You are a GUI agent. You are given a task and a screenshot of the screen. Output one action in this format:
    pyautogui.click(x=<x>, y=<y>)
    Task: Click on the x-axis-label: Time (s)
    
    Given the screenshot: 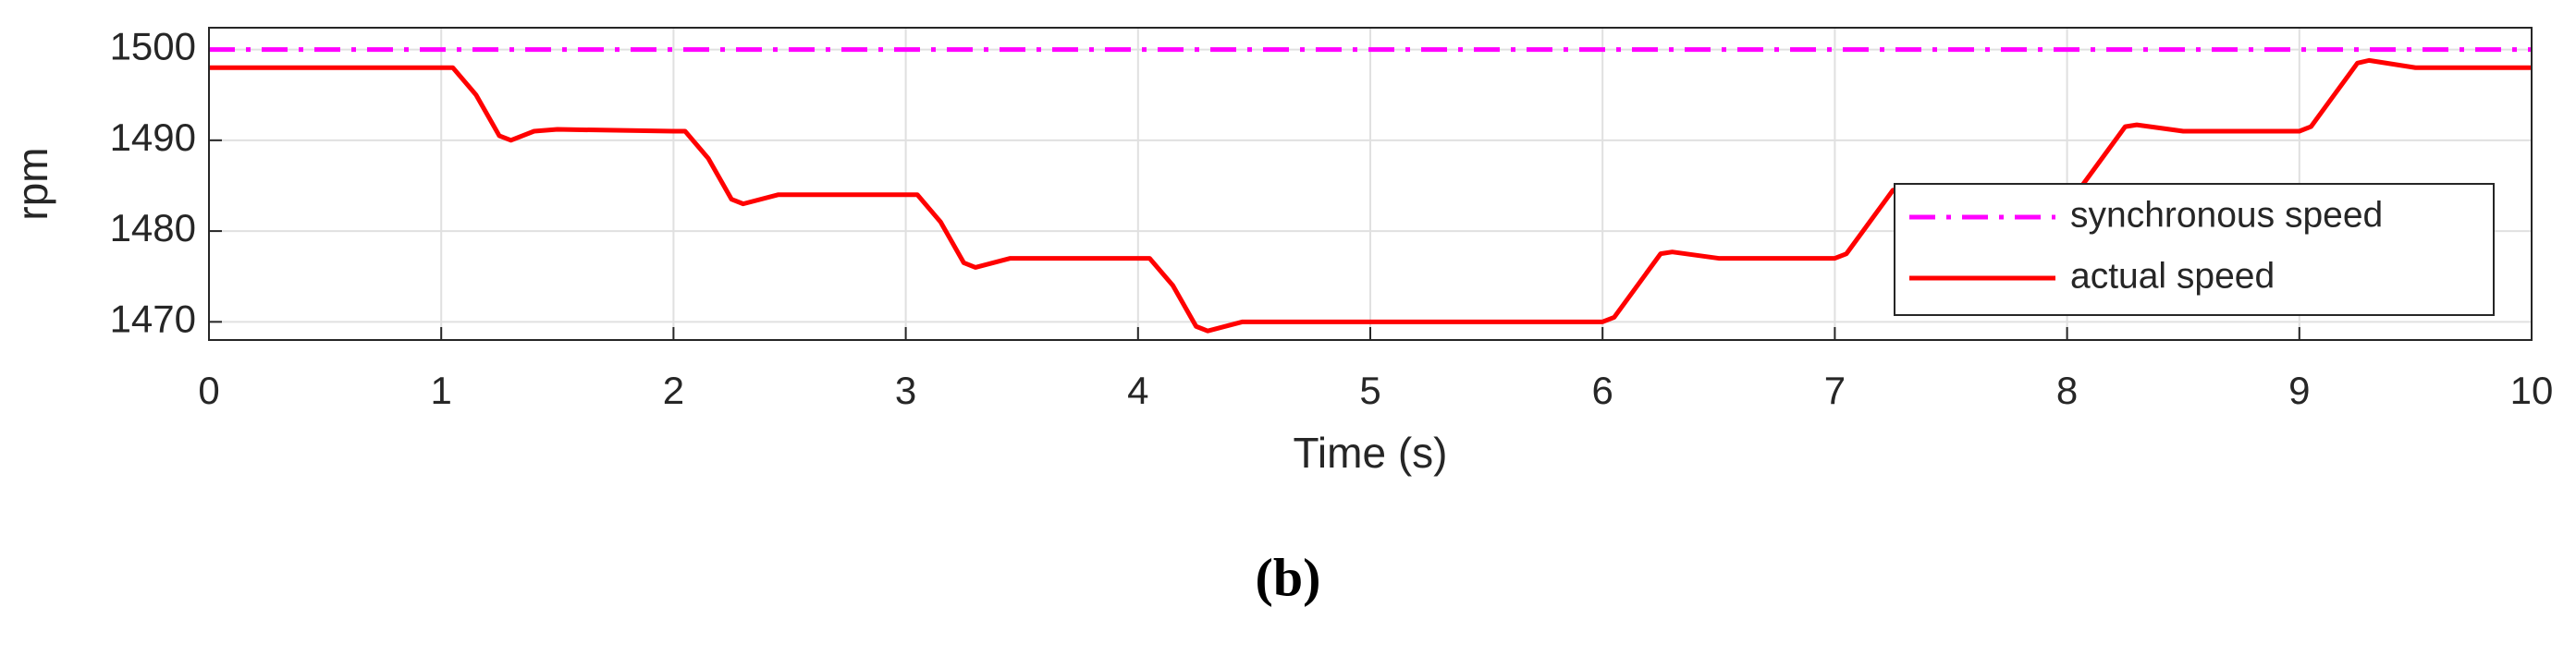 What is the action you would take?
    pyautogui.click(x=1371, y=453)
    